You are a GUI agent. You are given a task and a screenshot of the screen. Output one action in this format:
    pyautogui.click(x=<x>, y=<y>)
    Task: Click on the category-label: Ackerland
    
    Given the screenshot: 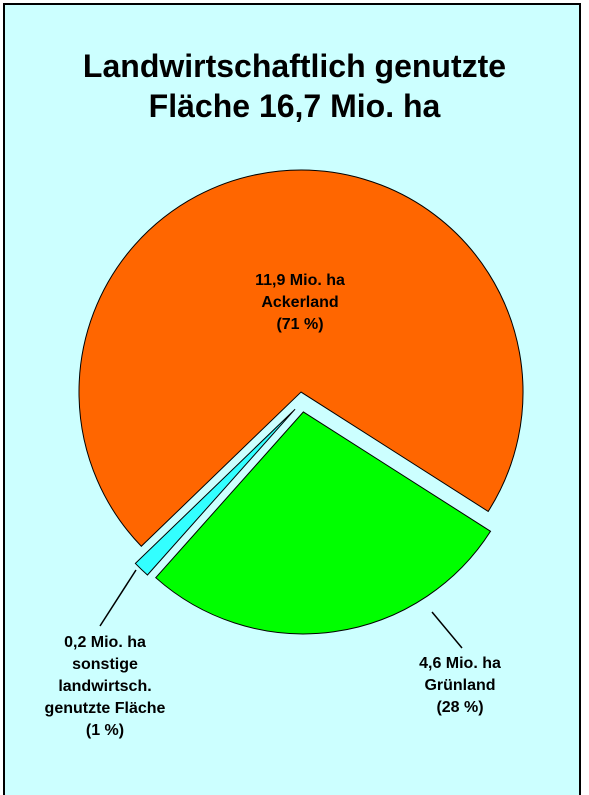 What is the action you would take?
    pyautogui.click(x=300, y=302)
    